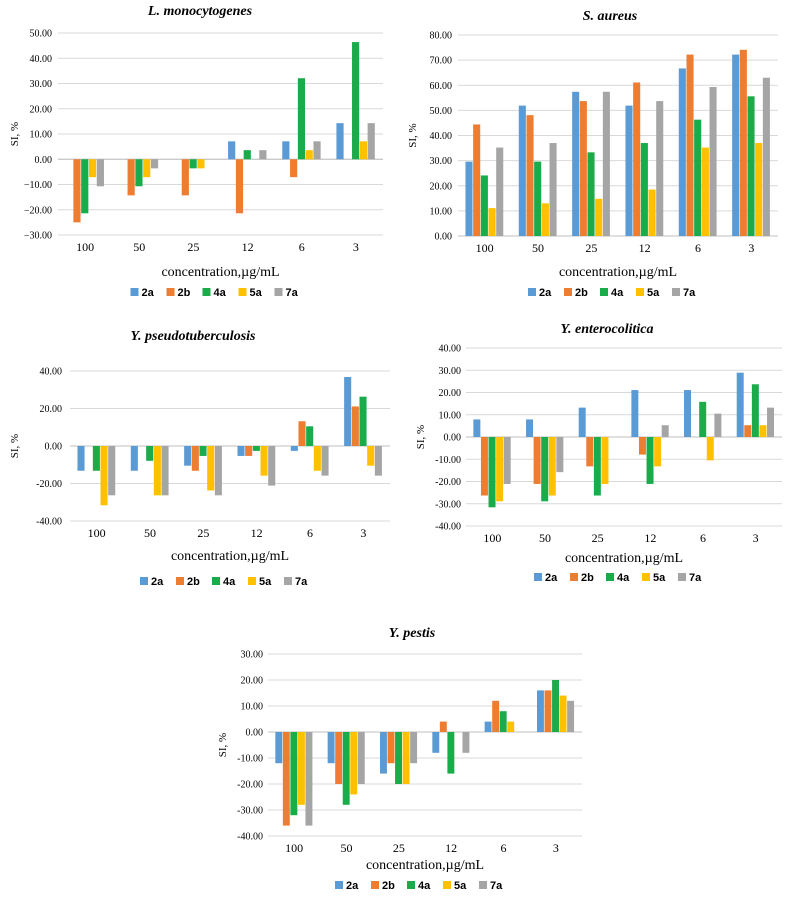  What do you see at coordinates (574, 577) in the screenshot?
I see `legend-swatch-2b` at bounding box center [574, 577].